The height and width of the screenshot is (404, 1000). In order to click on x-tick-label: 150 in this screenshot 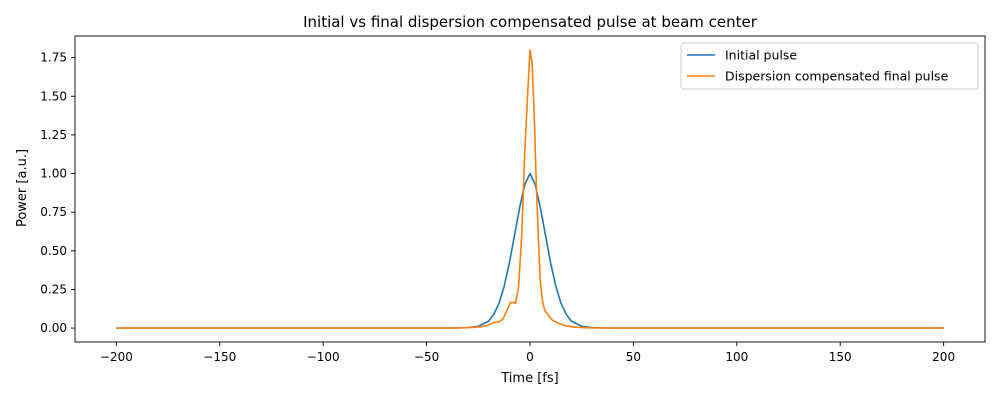, I will do `click(840, 357)`.